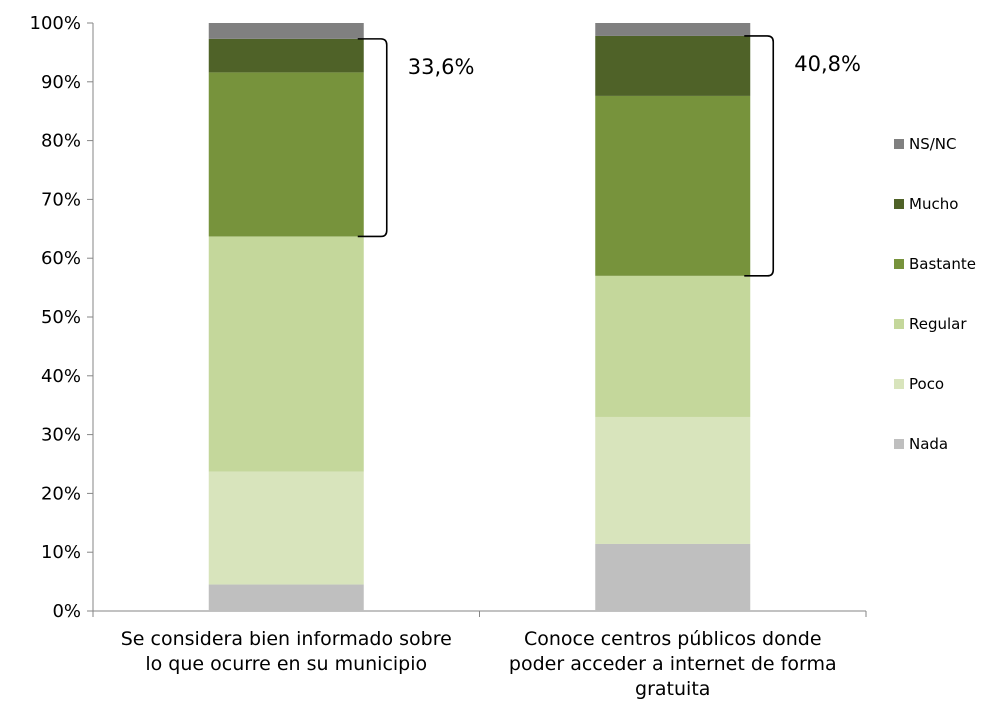 This screenshot has width=994, height=704. What do you see at coordinates (928, 444) in the screenshot?
I see `legend-label-nada: Nada` at bounding box center [928, 444].